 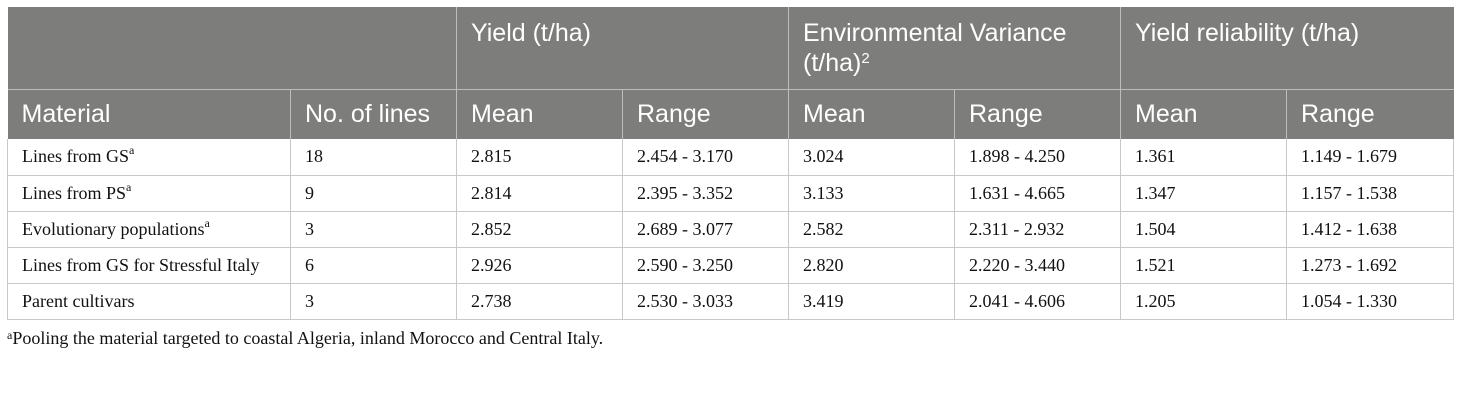 I want to click on cell-lines: 9, so click(x=373, y=193).